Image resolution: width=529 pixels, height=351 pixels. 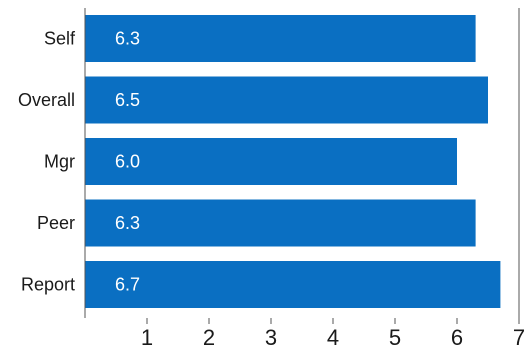 What do you see at coordinates (395, 337) in the screenshot?
I see `x-tick-label-5: 5` at bounding box center [395, 337].